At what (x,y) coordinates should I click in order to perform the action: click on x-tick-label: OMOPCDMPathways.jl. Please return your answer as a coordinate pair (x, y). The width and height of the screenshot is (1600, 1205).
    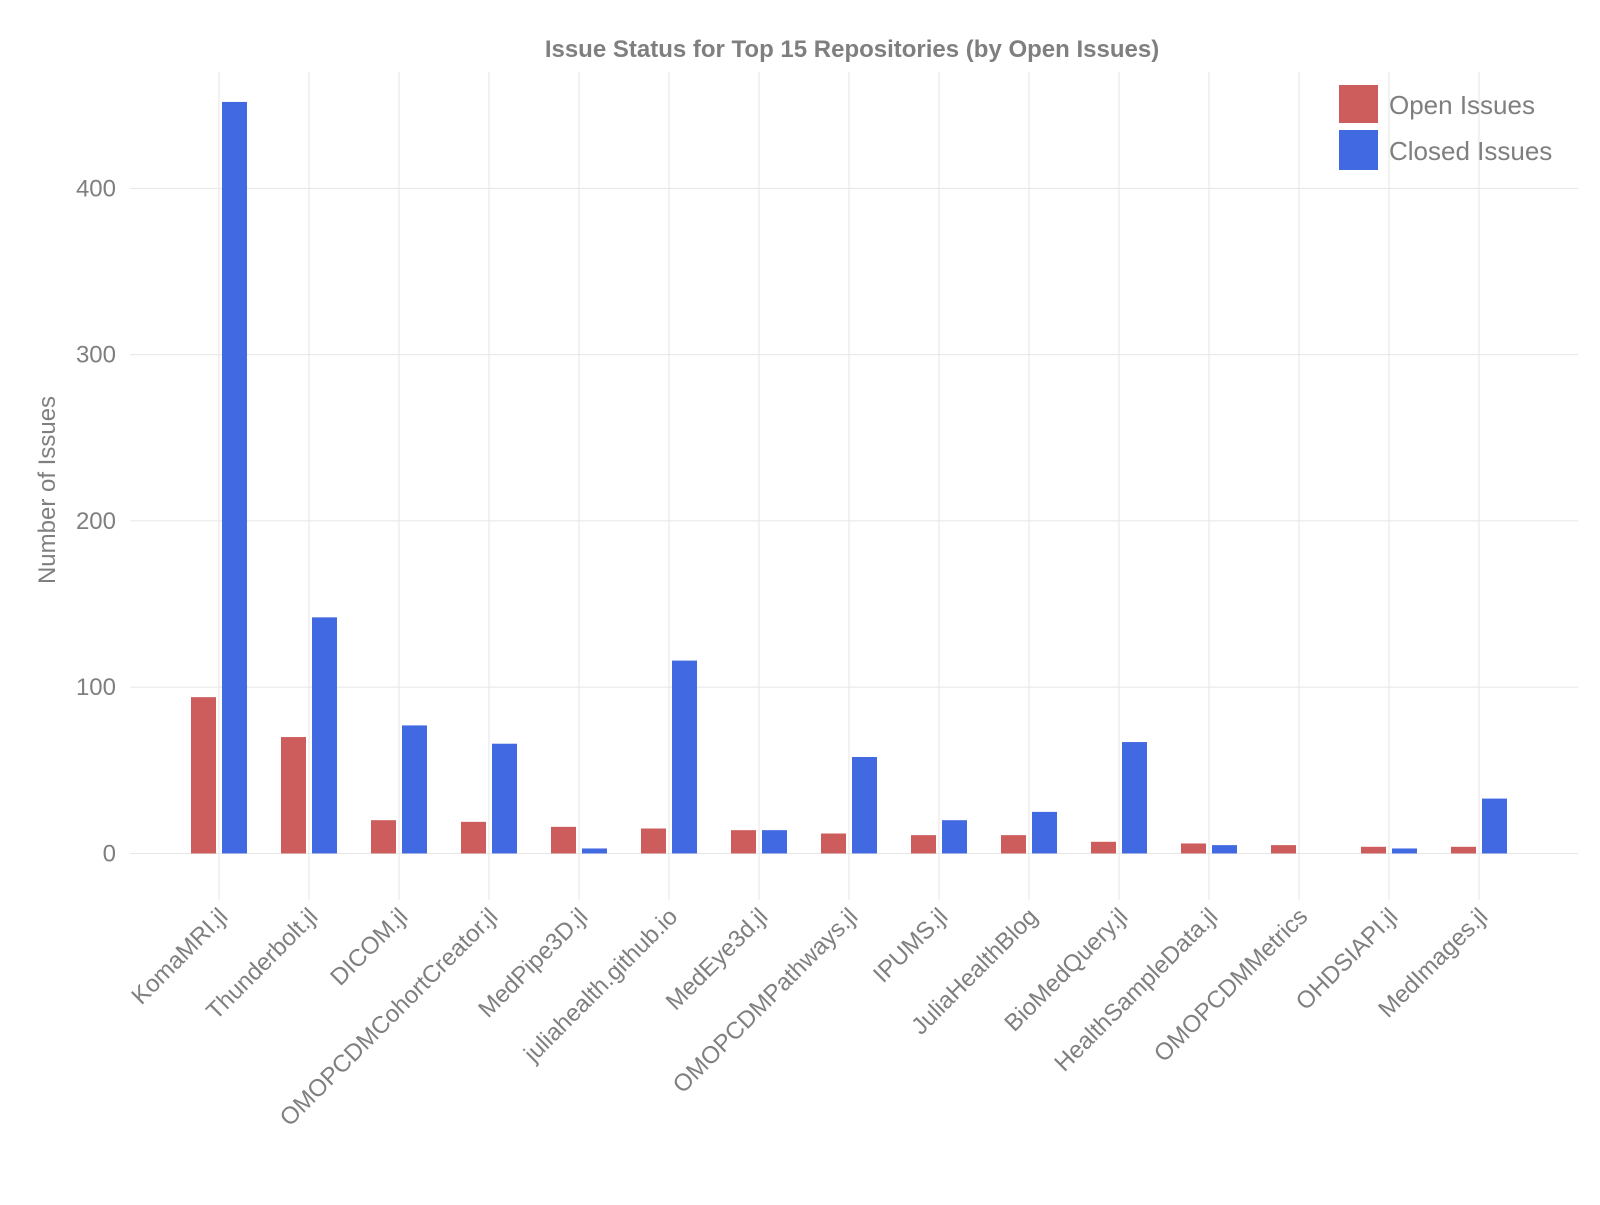
    Looking at the image, I should click on (765, 1000).